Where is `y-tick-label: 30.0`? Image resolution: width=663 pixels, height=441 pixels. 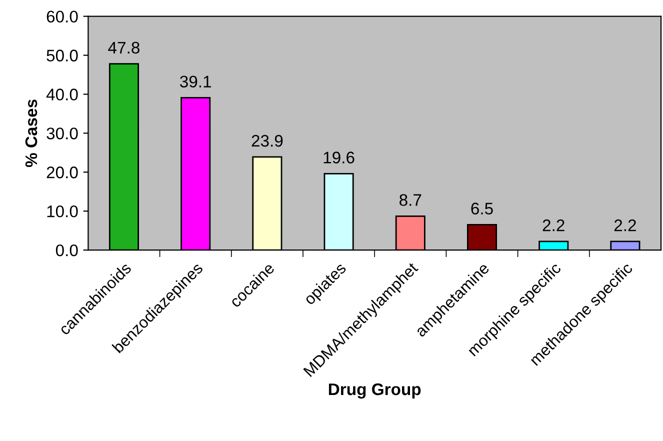 y-tick-label: 30.0 is located at coordinates (62, 134).